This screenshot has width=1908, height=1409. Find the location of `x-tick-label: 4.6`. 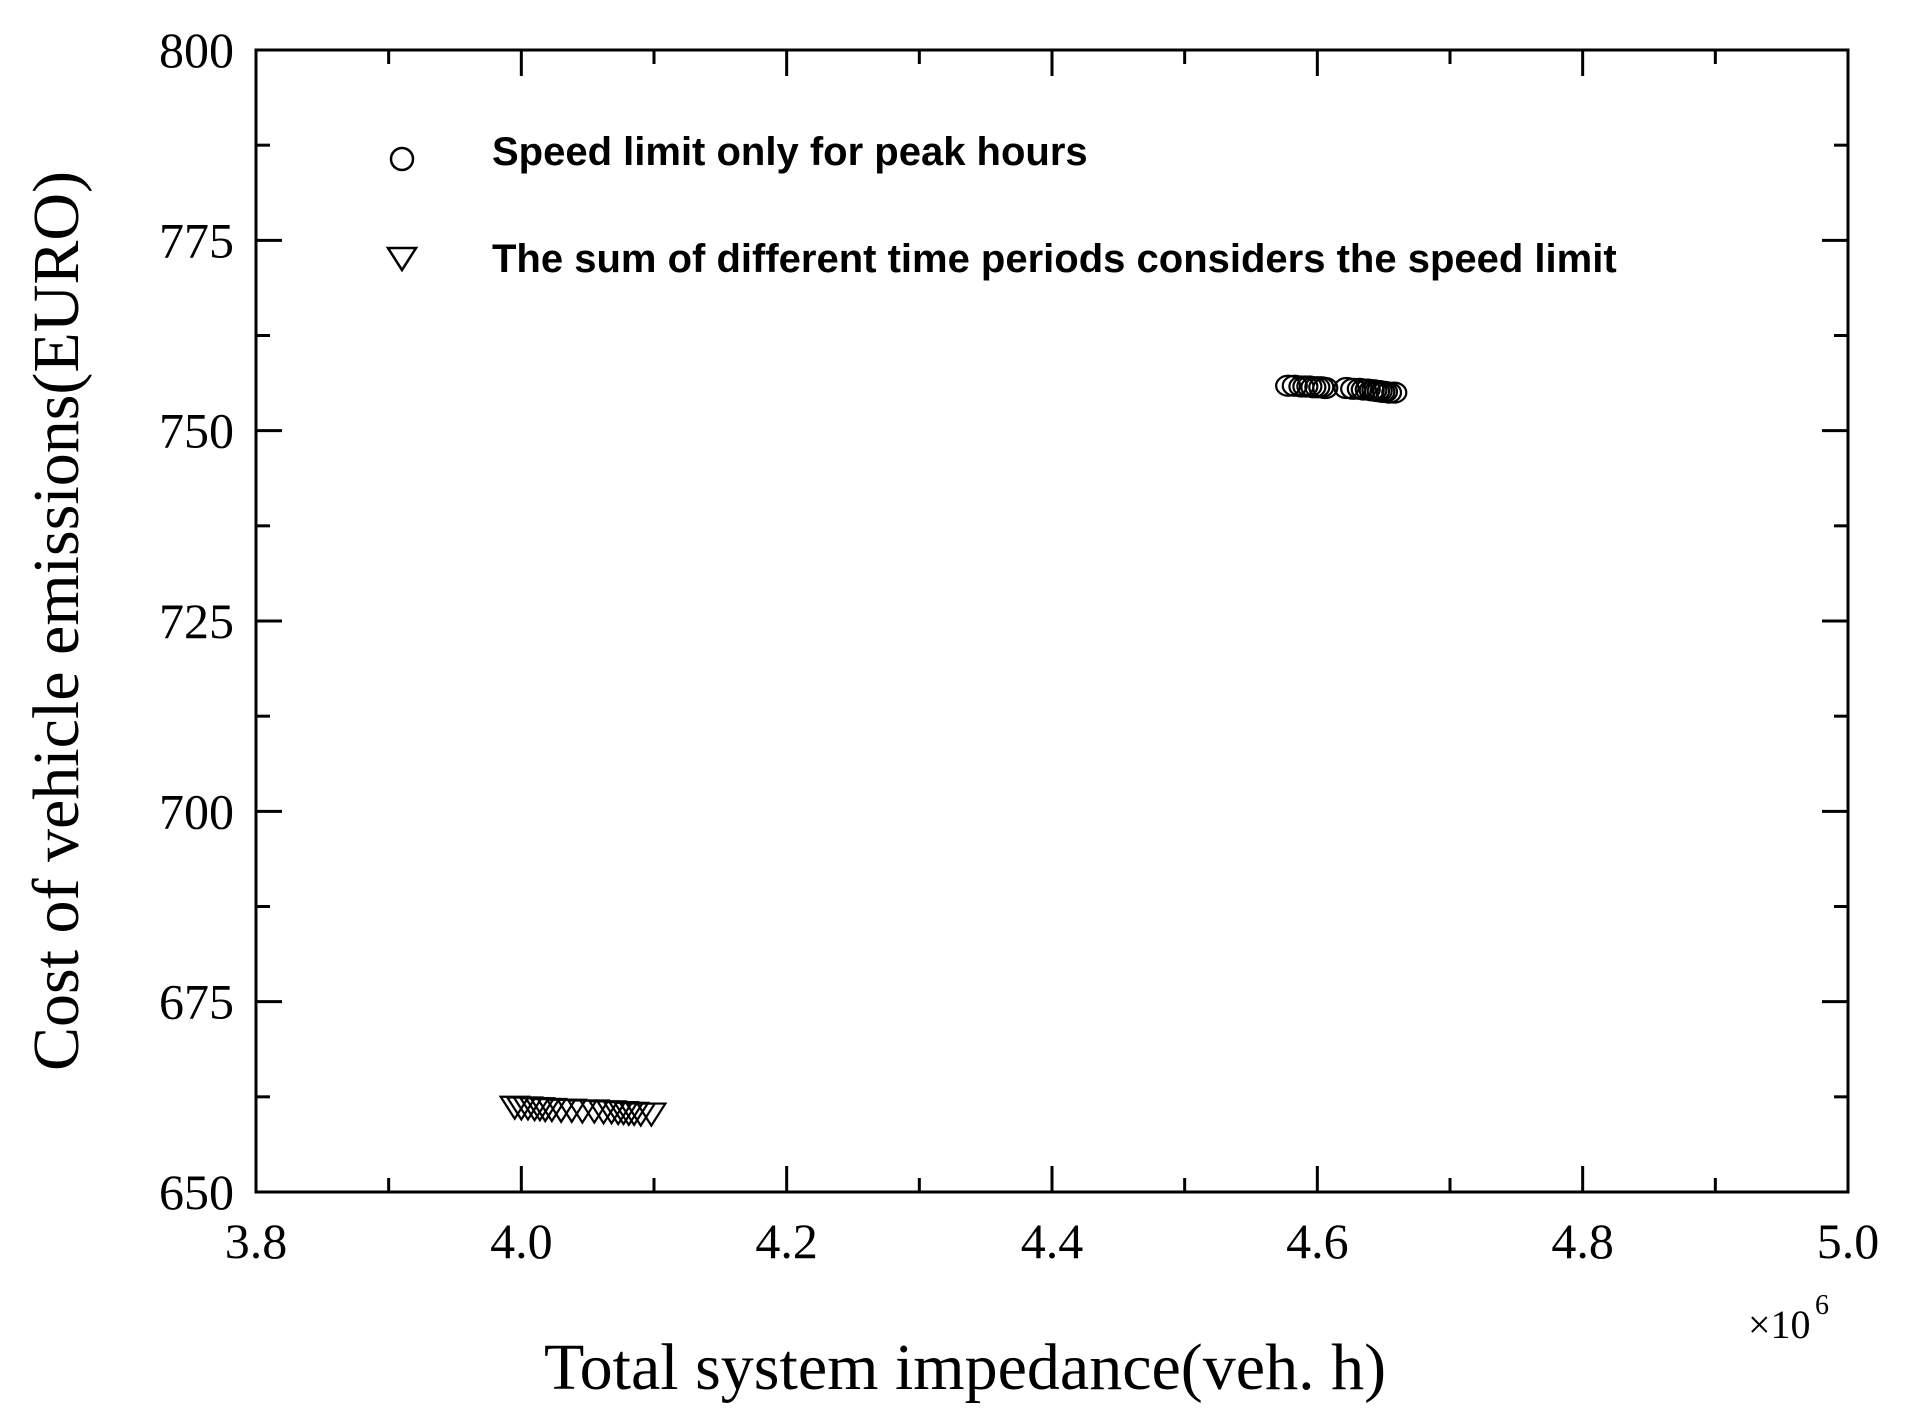

x-tick-label: 4.6 is located at coordinates (1317, 1241).